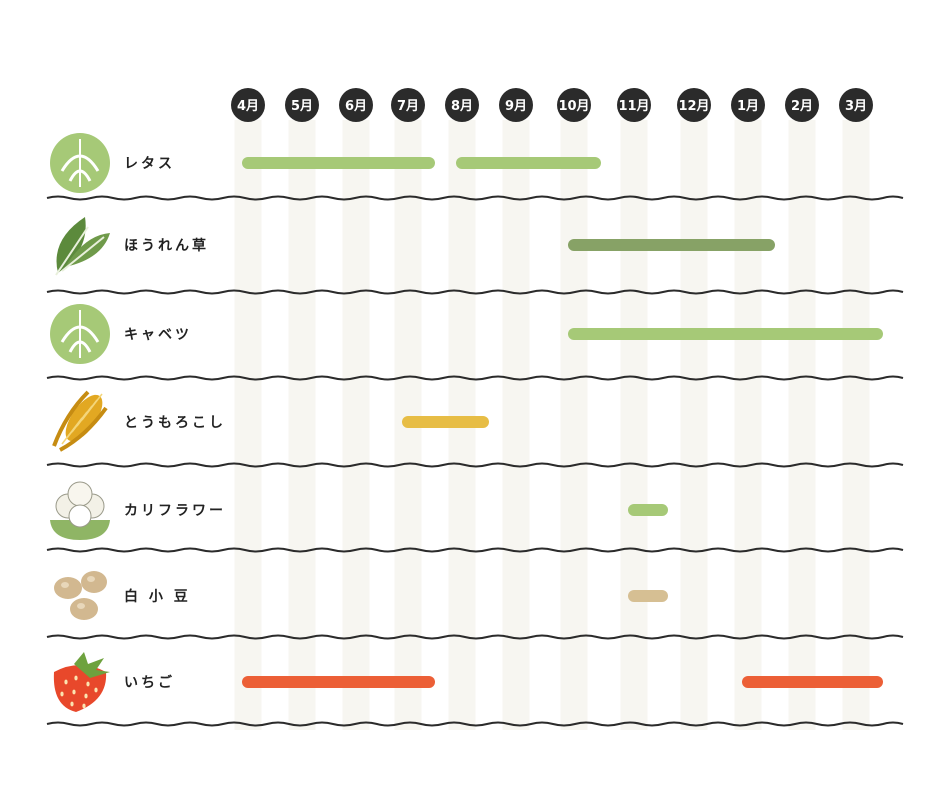 The width and height of the screenshot is (951, 788). I want to click on vegetable-row: とうもろこし, so click(475, 429).